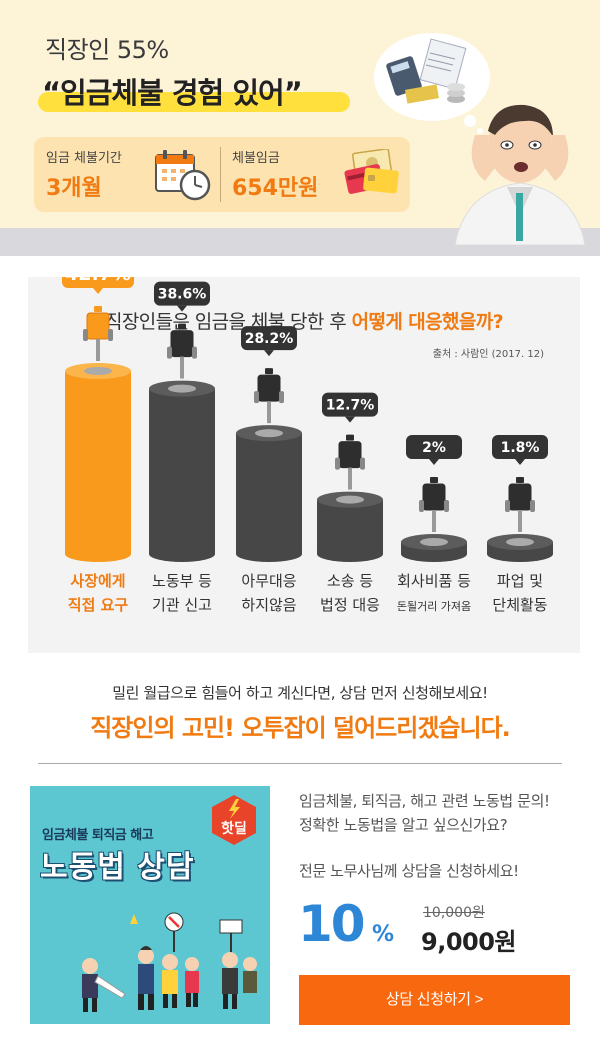  I want to click on discount-sign: %, so click(383, 934).